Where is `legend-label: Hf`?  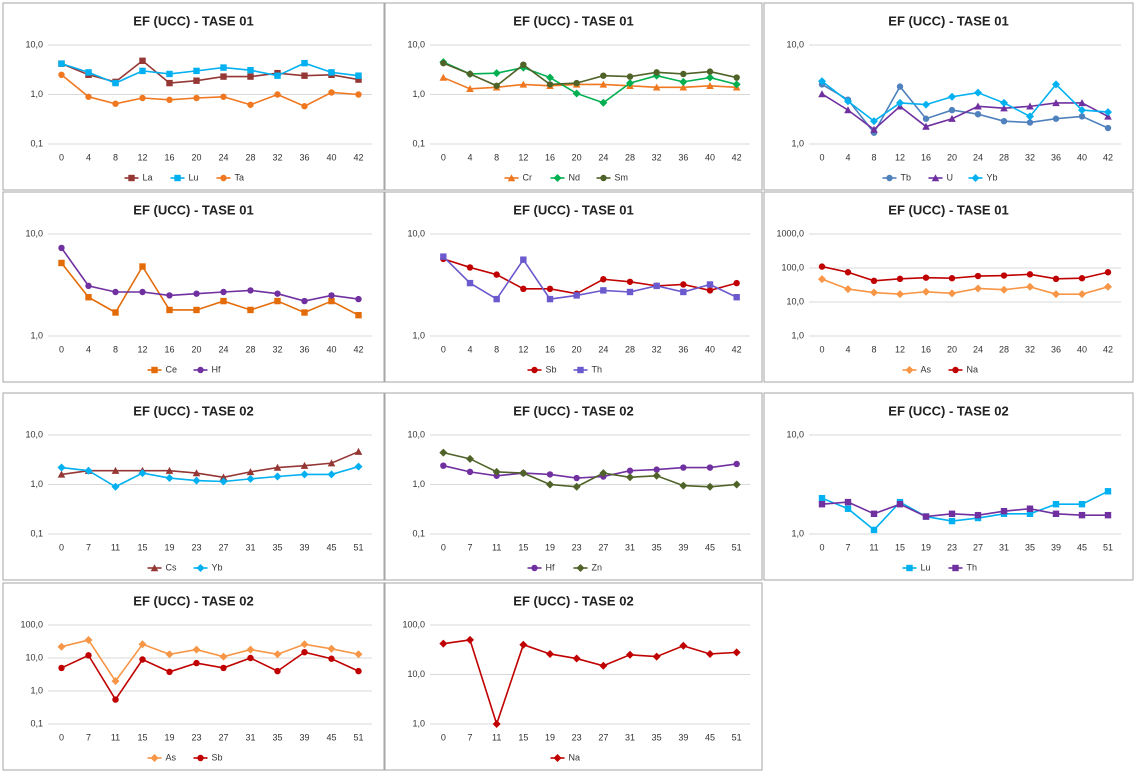 legend-label: Hf is located at coordinates (550, 567).